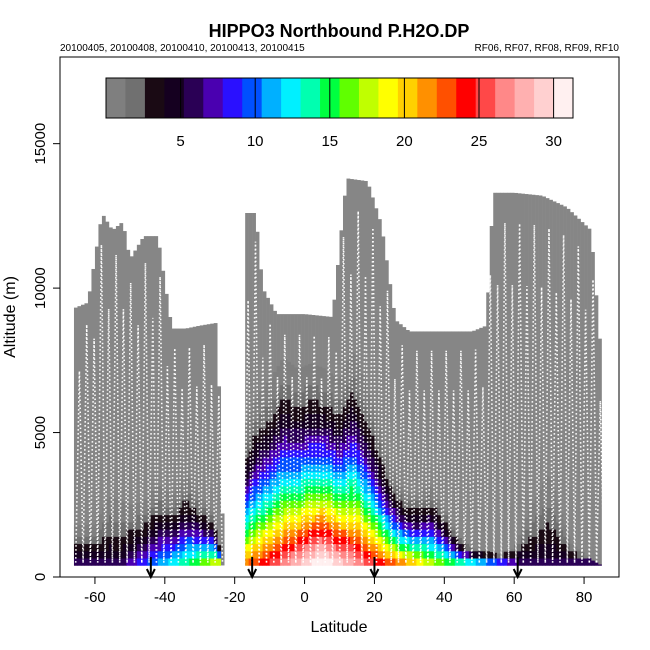 The width and height of the screenshot is (650, 650). Describe the element at coordinates (339, 98) in the screenshot. I see `colorbar-frame` at that location.